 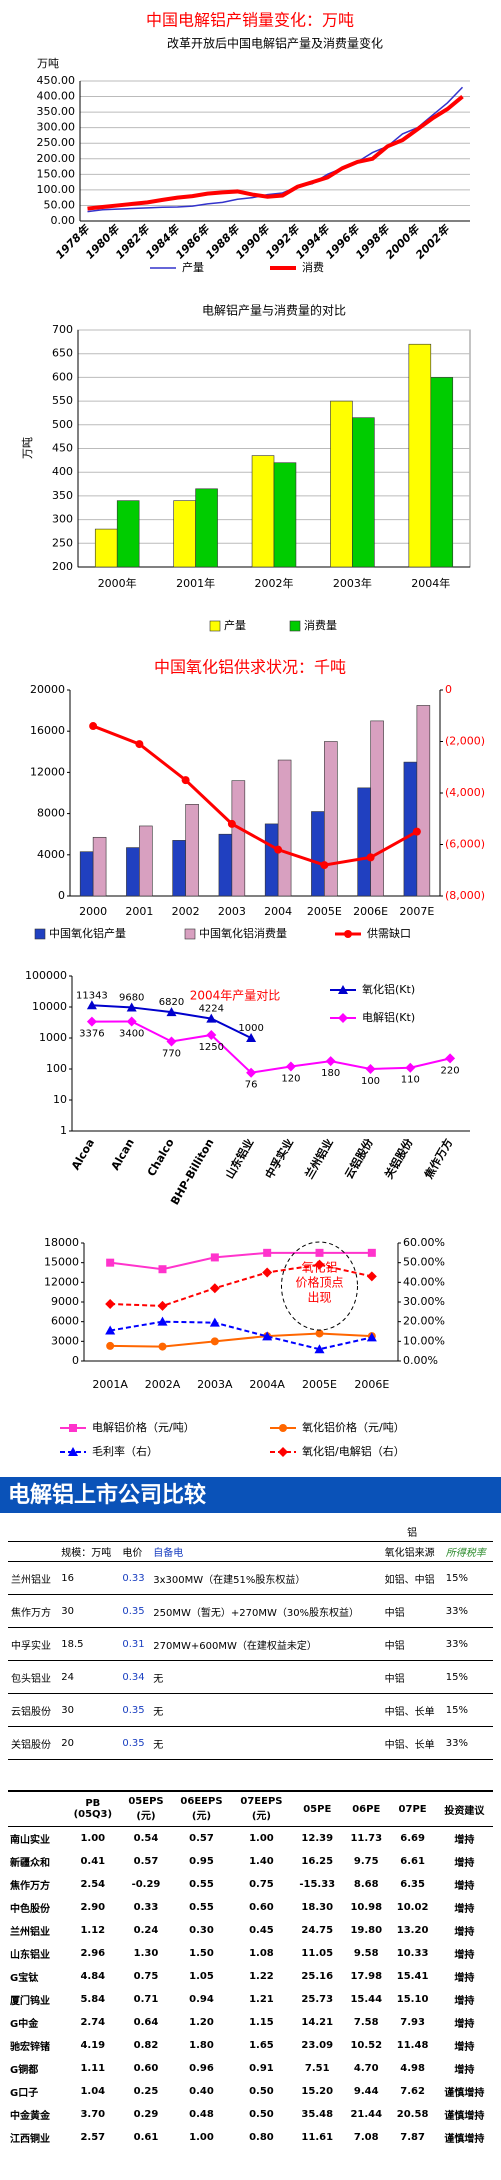 What do you see at coordinates (319, 1286) in the screenshot?
I see `annotation-ring` at bounding box center [319, 1286].